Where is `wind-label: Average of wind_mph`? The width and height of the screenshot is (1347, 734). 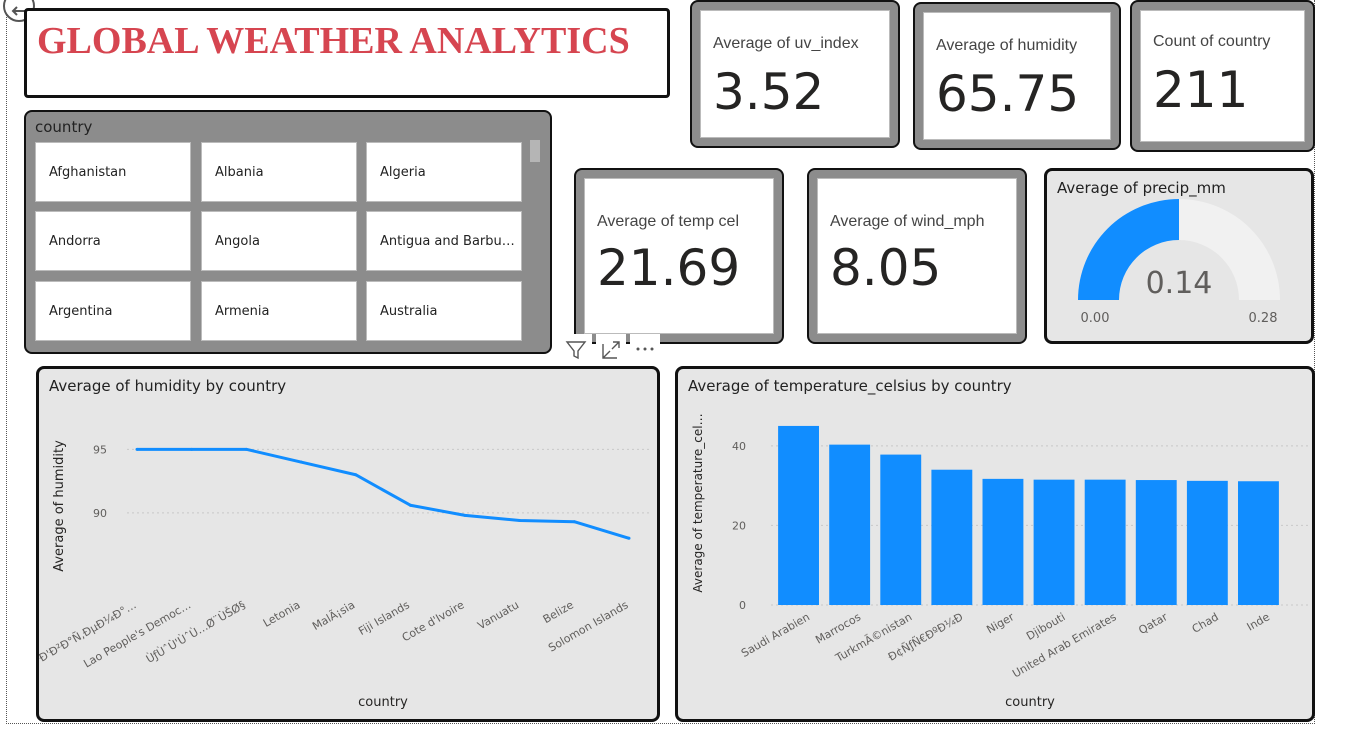
wind-label: Average of wind_mph is located at coordinates (907, 221).